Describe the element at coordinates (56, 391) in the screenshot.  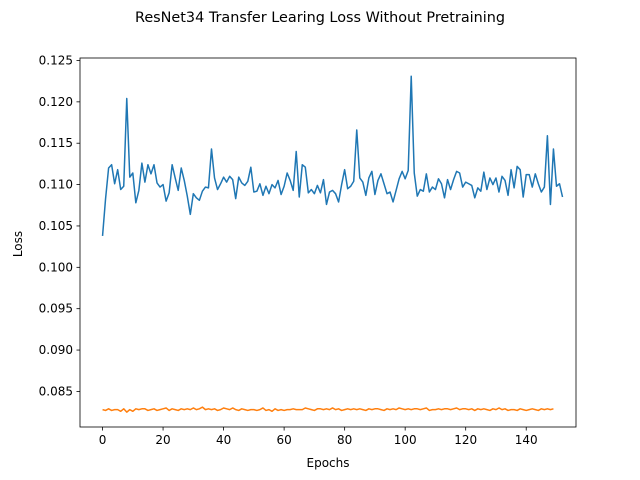
I see `y-tick-label: 0.085` at that location.